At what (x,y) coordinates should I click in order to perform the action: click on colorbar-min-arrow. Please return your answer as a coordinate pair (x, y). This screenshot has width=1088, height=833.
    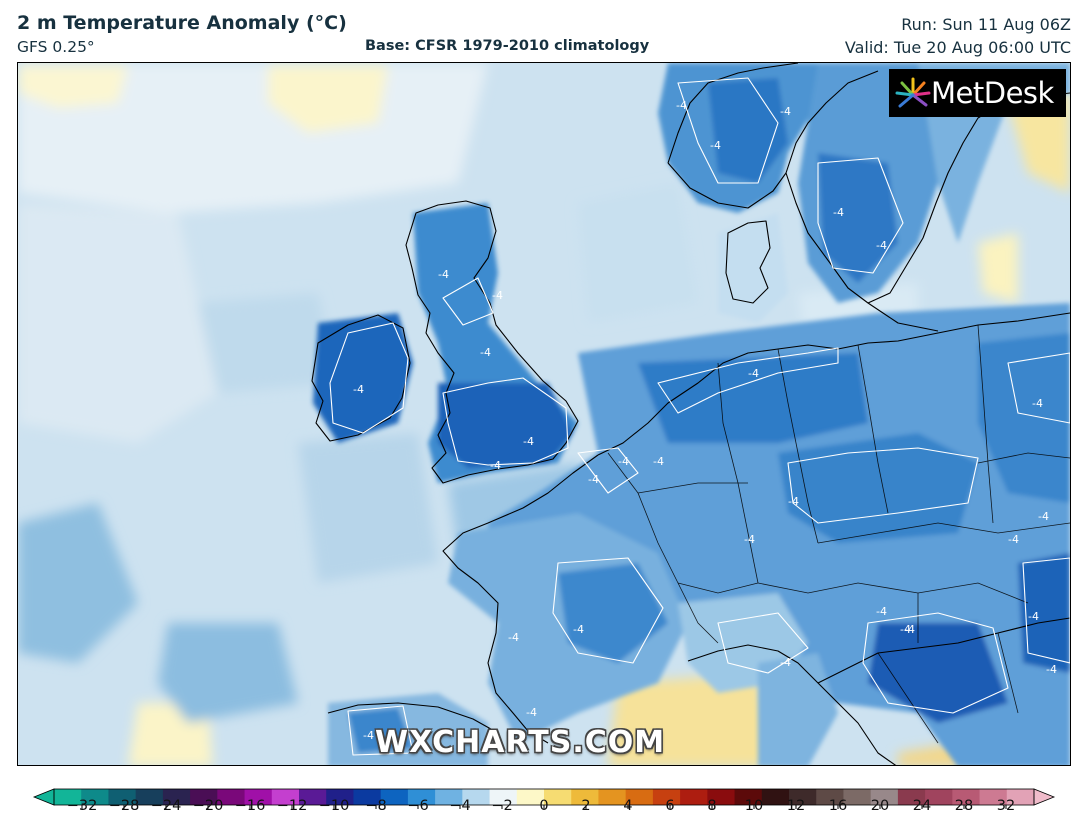
    Looking at the image, I should click on (43, 797).